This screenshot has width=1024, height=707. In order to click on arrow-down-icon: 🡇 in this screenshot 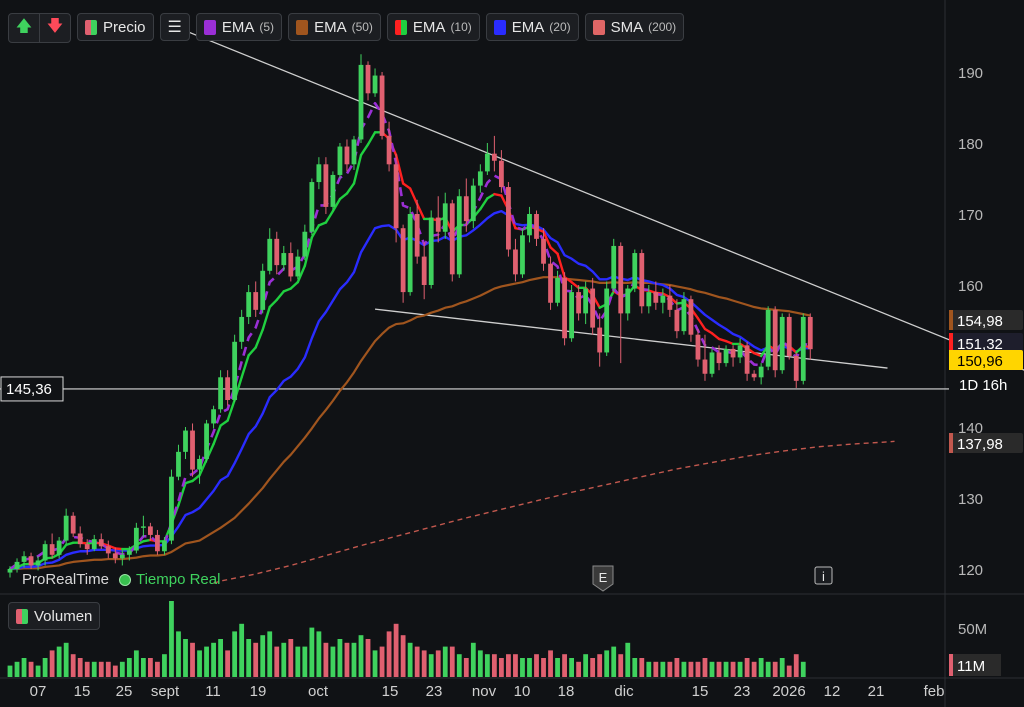, I will do `click(55, 26)`.